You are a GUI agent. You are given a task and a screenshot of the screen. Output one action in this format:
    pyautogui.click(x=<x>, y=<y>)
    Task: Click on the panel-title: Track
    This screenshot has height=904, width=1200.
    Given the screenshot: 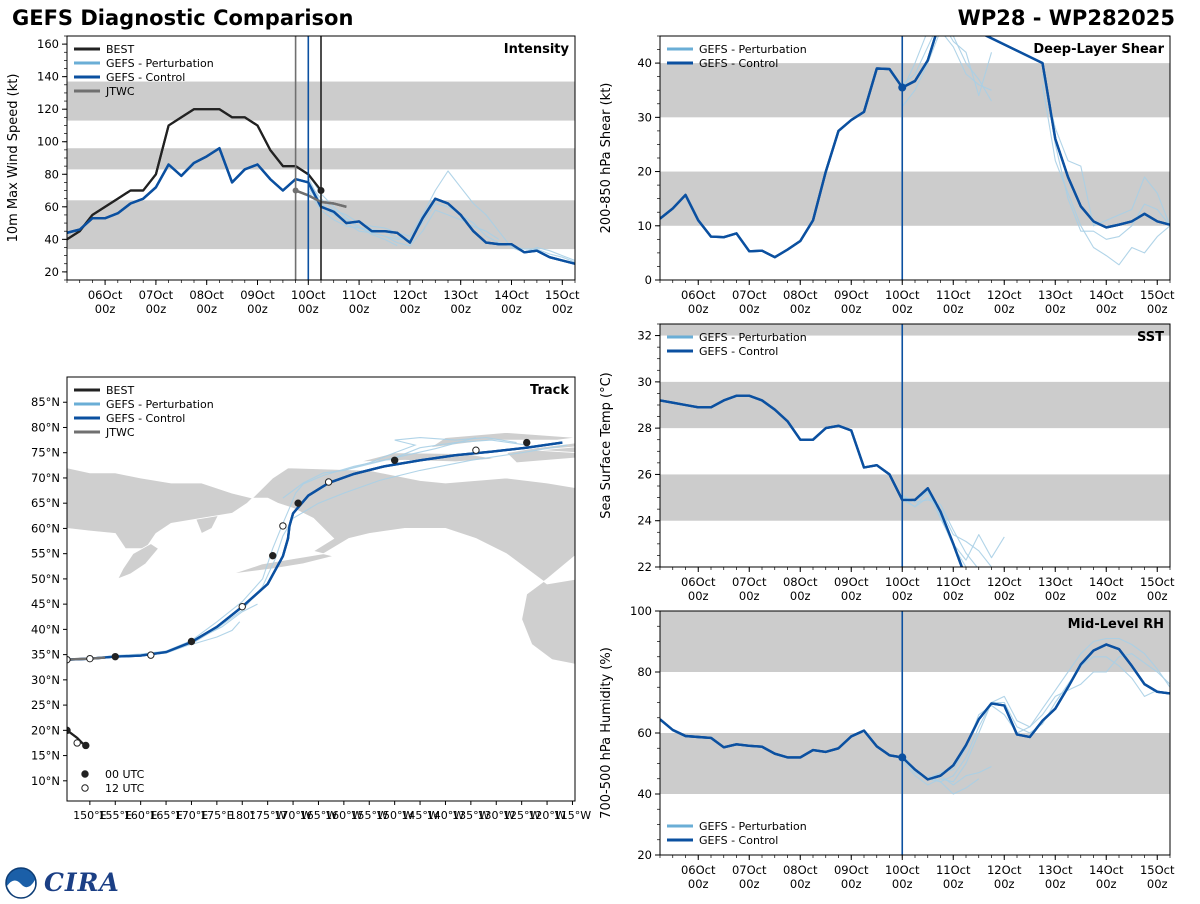 What is the action you would take?
    pyautogui.click(x=549, y=390)
    